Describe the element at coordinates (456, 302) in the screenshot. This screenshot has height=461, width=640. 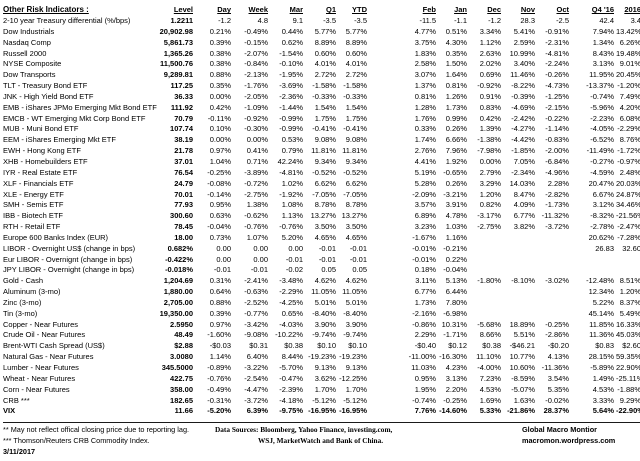
I see `cell-jan: 7.80%` at that location.